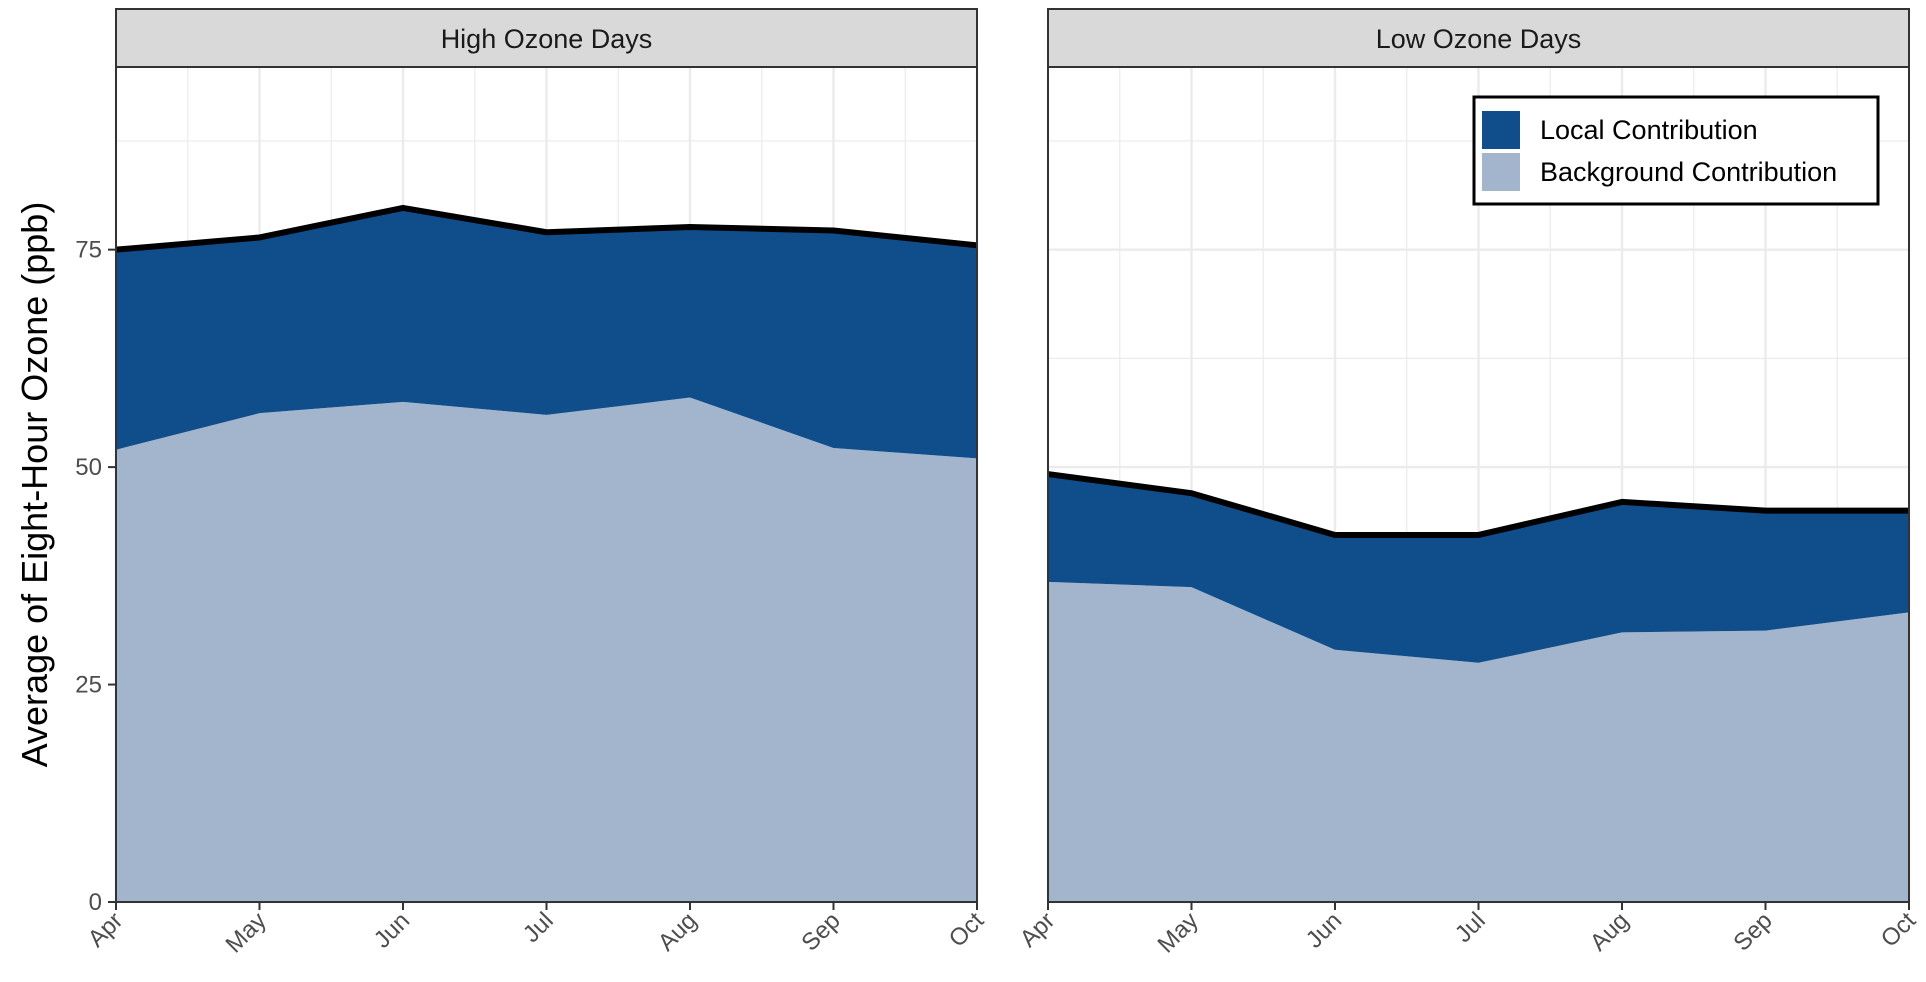 This screenshot has height=982, width=1926. What do you see at coordinates (1688, 172) in the screenshot?
I see `legend-label-background: Background Contribution` at bounding box center [1688, 172].